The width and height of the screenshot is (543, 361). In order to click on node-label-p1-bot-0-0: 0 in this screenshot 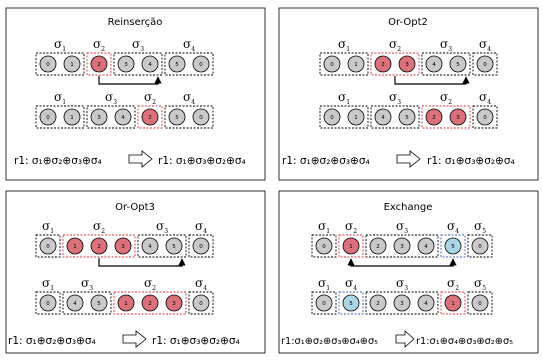, I will do `click(332, 118)`.